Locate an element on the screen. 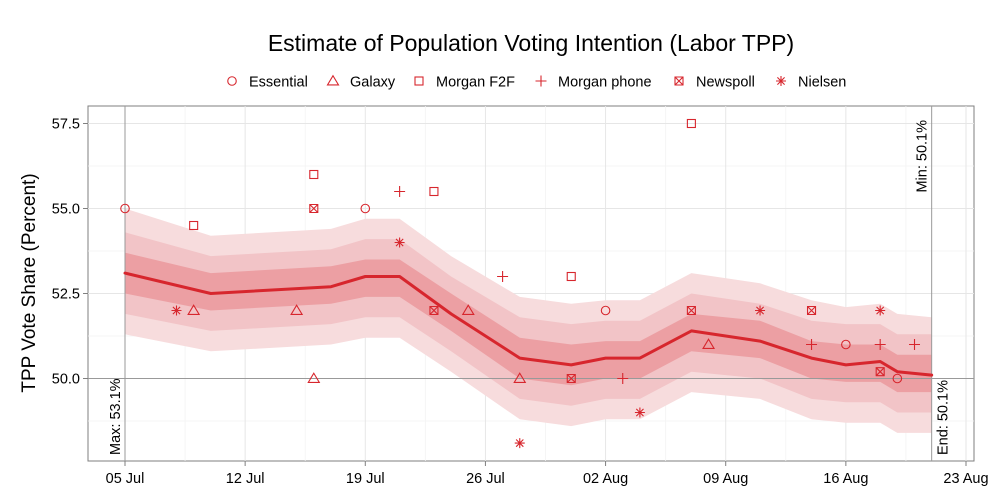 Image resolution: width=1000 pixels, height=500 pixels. y-tick-label: 50.0 is located at coordinates (66, 380).